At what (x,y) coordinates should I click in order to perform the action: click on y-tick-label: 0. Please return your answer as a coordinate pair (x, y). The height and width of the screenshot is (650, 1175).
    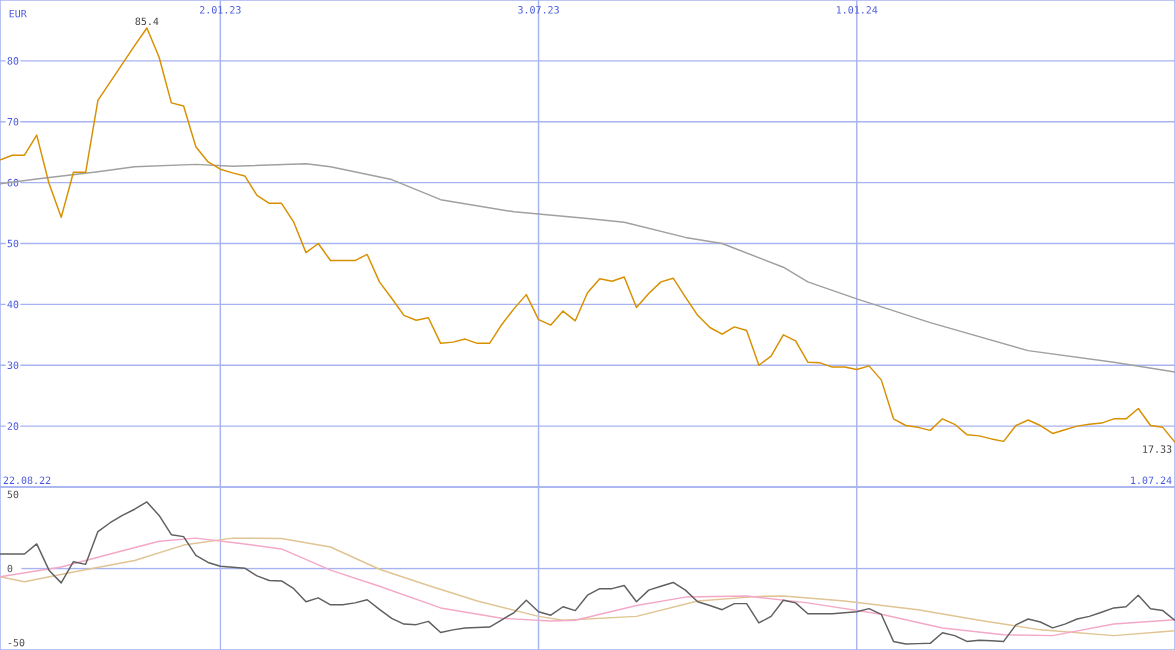
    Looking at the image, I should click on (10, 568).